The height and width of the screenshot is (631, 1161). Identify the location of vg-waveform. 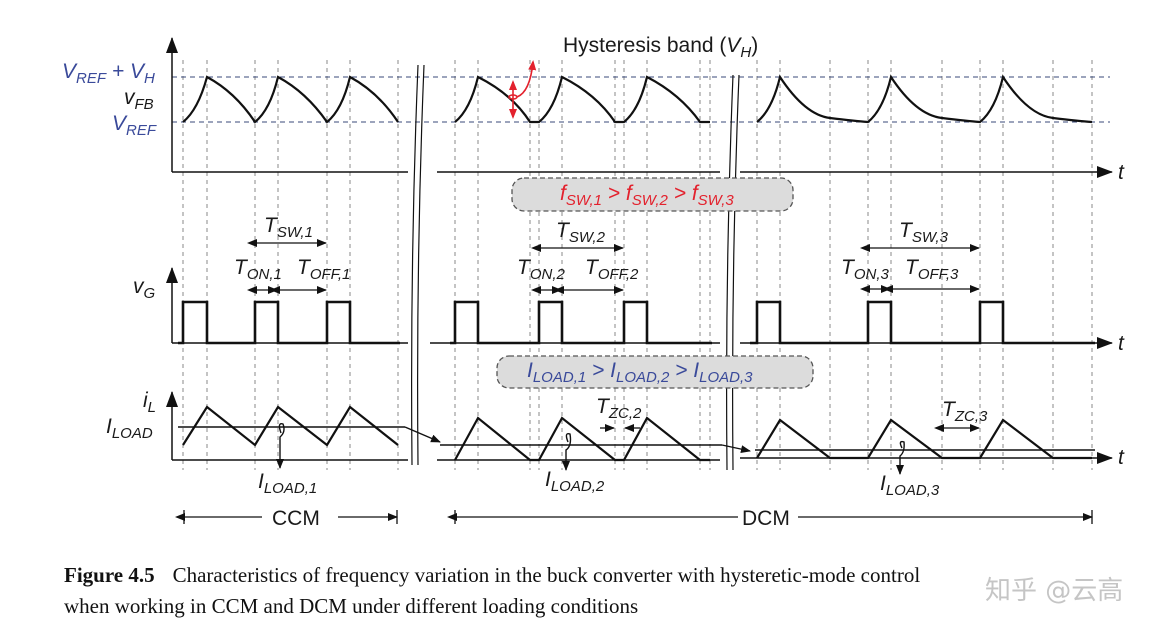
(636, 322).